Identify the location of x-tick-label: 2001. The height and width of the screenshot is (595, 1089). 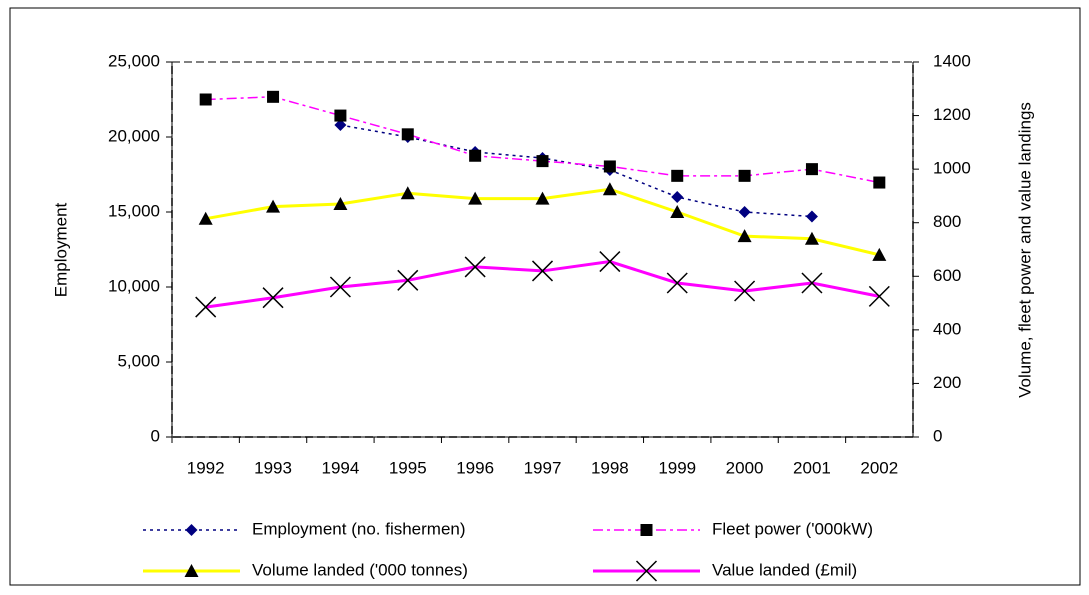
(812, 467).